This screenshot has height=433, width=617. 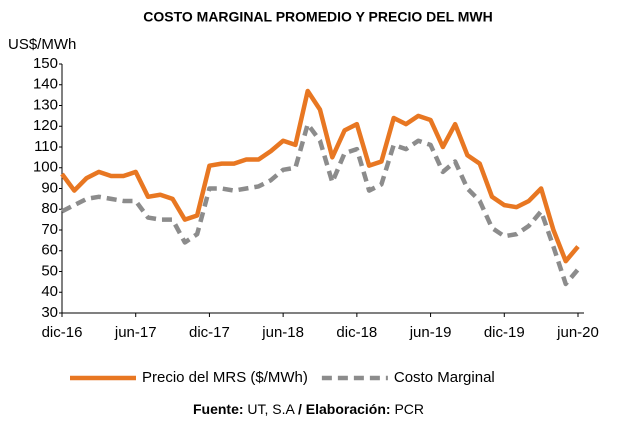 What do you see at coordinates (49, 208) in the screenshot?
I see `y-tick-label: 80` at bounding box center [49, 208].